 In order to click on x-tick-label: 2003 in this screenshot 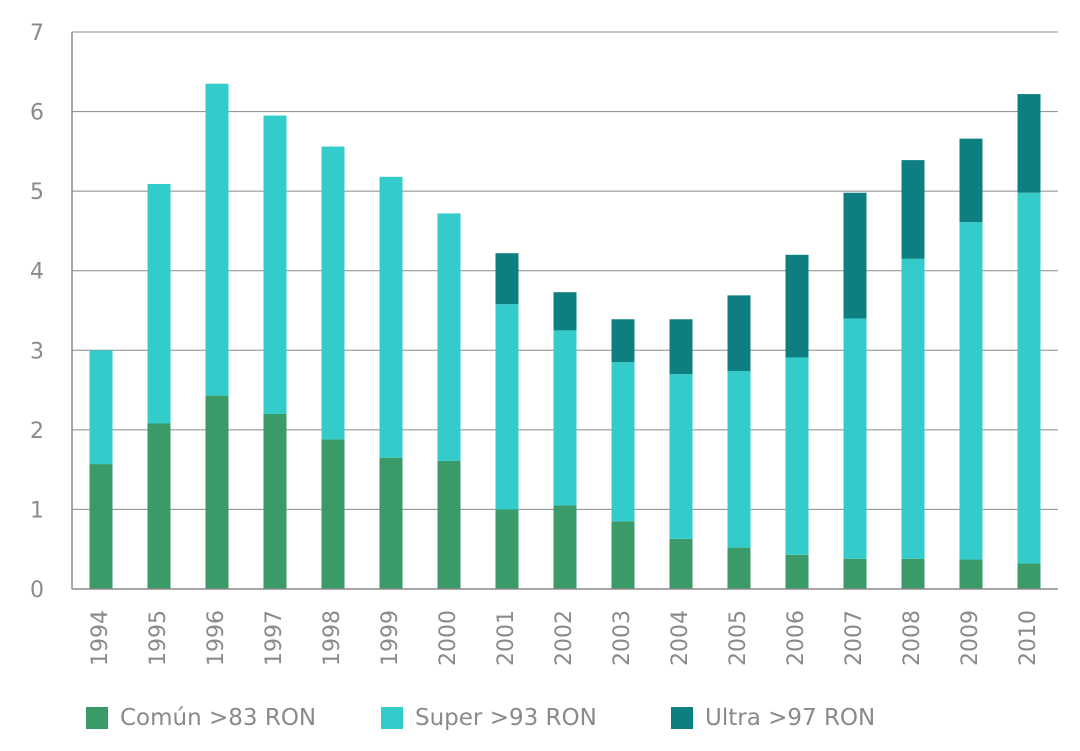, I will do `click(622, 638)`.